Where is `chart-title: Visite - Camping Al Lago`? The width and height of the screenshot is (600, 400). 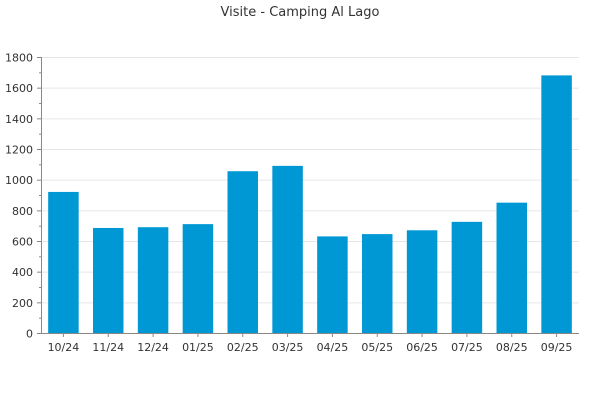 chart-title: Visite - Camping Al Lago is located at coordinates (300, 12).